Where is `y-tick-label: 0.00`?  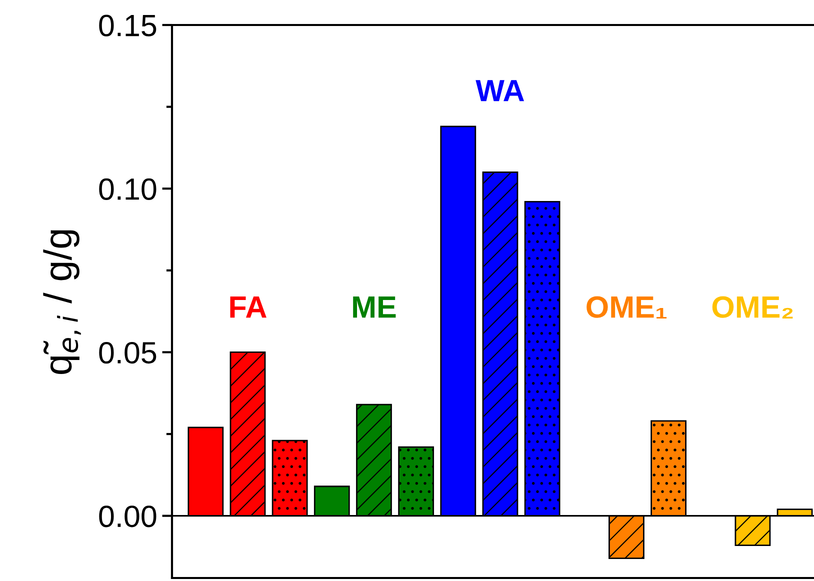
y-tick-label: 0.00 is located at coordinates (127, 517).